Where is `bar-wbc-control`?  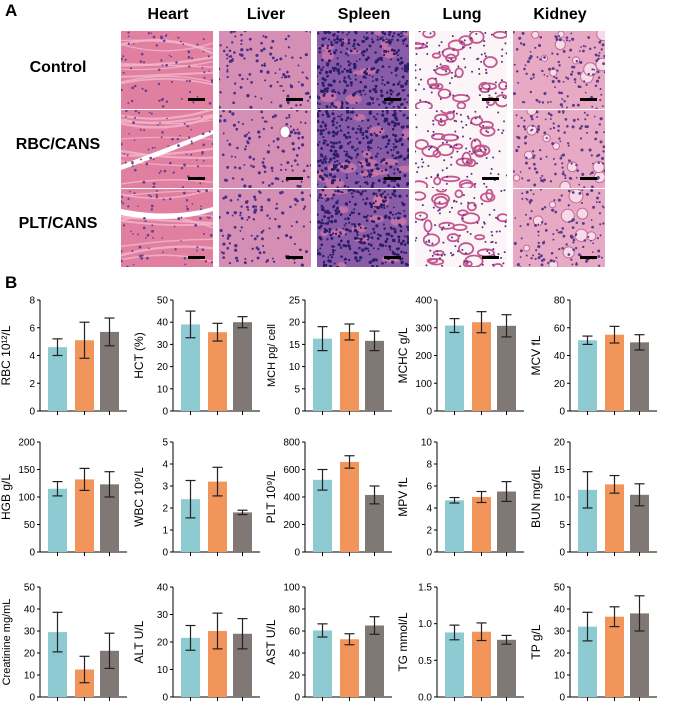
bar-wbc-control is located at coordinates (190, 525).